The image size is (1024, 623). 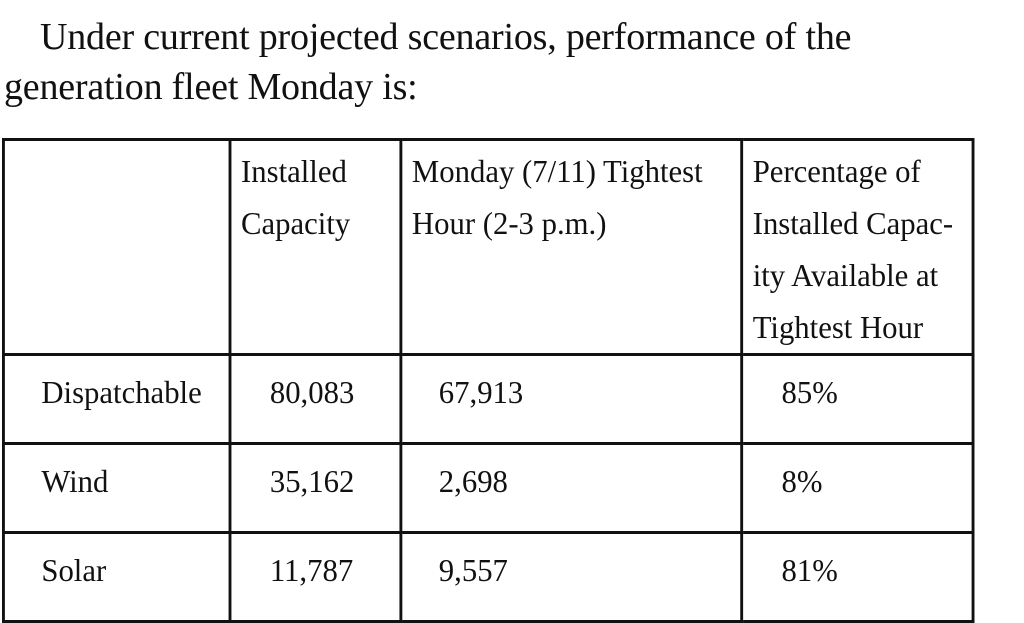 What do you see at coordinates (315, 399) in the screenshot?
I see `cell-installed-capacity: 80,083` at bounding box center [315, 399].